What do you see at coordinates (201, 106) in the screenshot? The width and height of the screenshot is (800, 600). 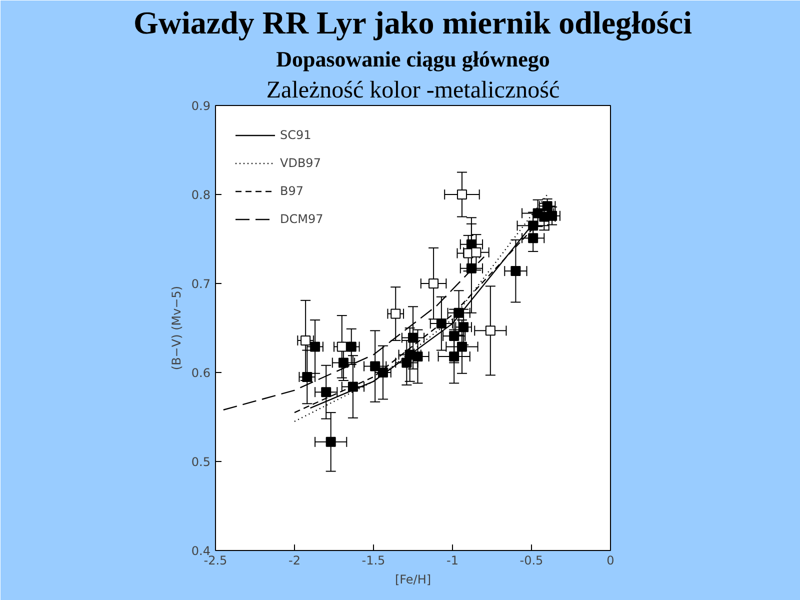 I see `y-tick-label: 0.9` at bounding box center [201, 106].